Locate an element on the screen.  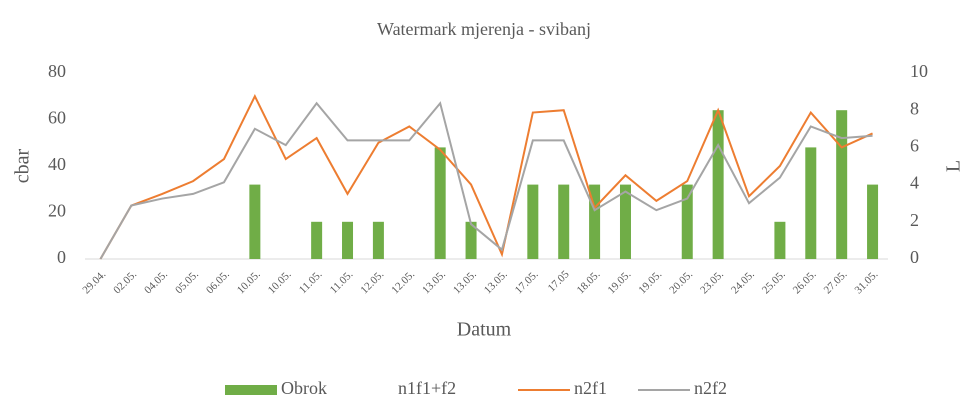
y2-tick-label: 0 is located at coordinates (914, 257).